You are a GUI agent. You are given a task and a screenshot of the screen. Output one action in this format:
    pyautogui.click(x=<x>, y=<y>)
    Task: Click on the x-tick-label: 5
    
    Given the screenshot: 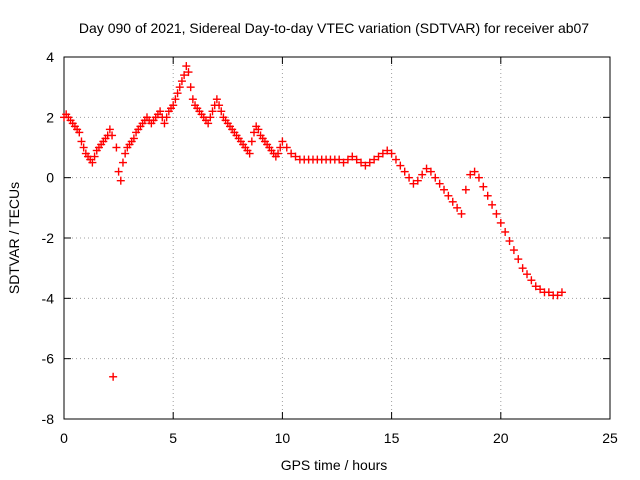 What is the action you would take?
    pyautogui.click(x=173, y=438)
    